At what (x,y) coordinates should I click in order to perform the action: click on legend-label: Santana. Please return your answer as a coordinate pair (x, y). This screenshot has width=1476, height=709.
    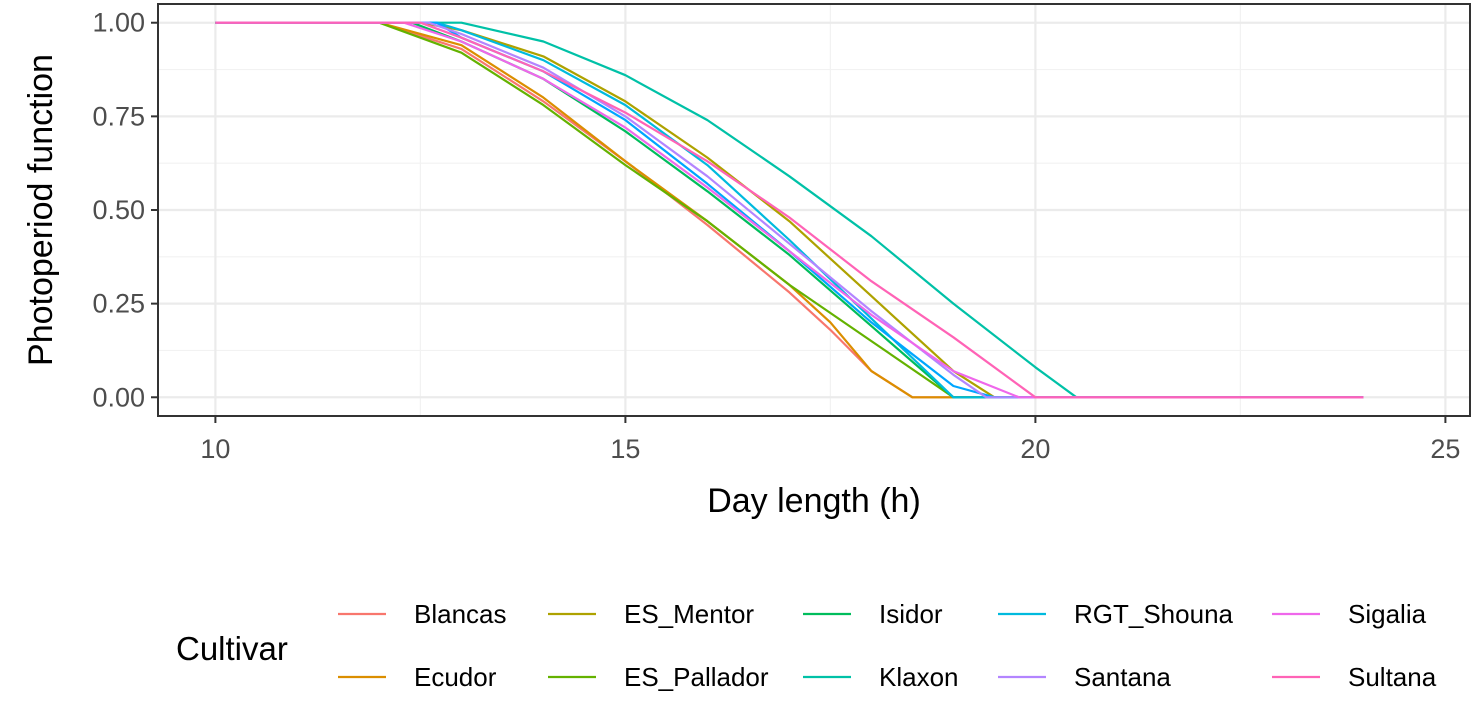
    Looking at the image, I should click on (1122, 677).